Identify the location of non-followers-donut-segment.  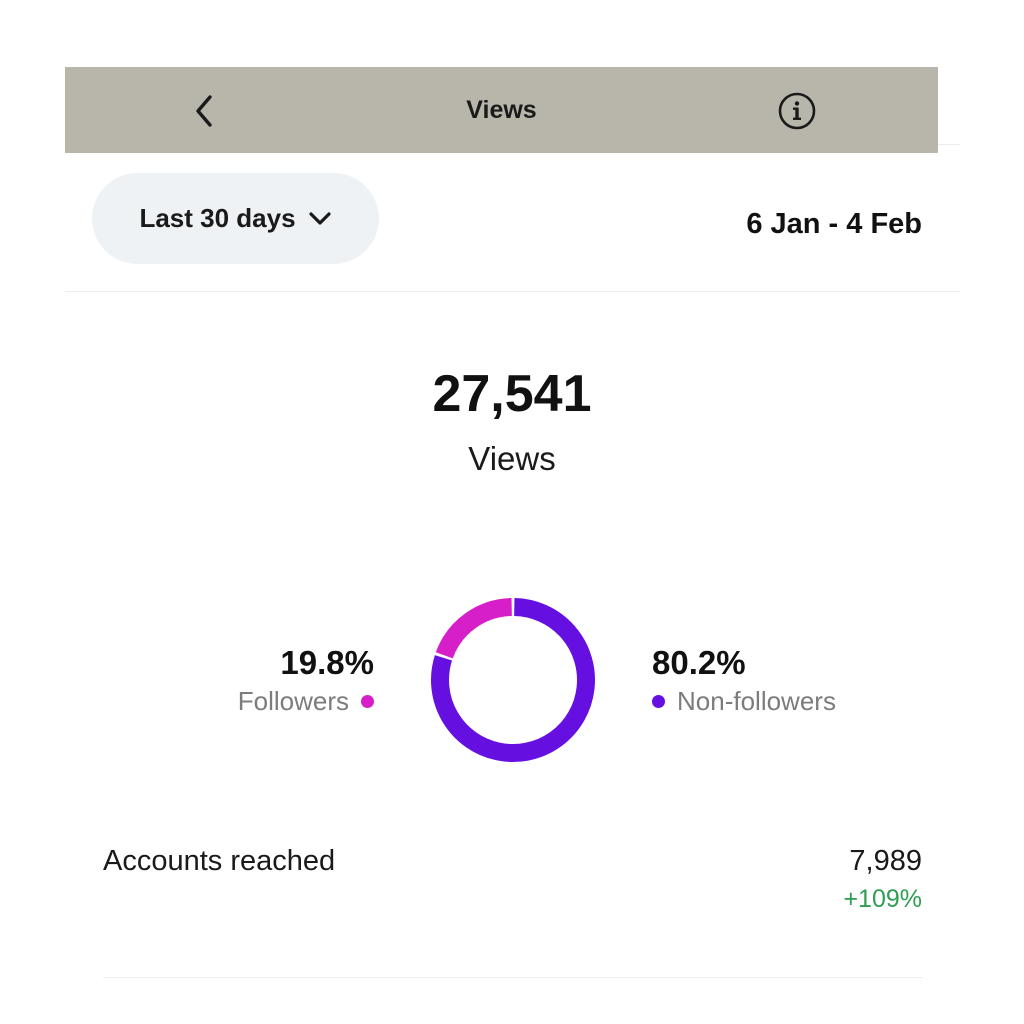
(513, 680).